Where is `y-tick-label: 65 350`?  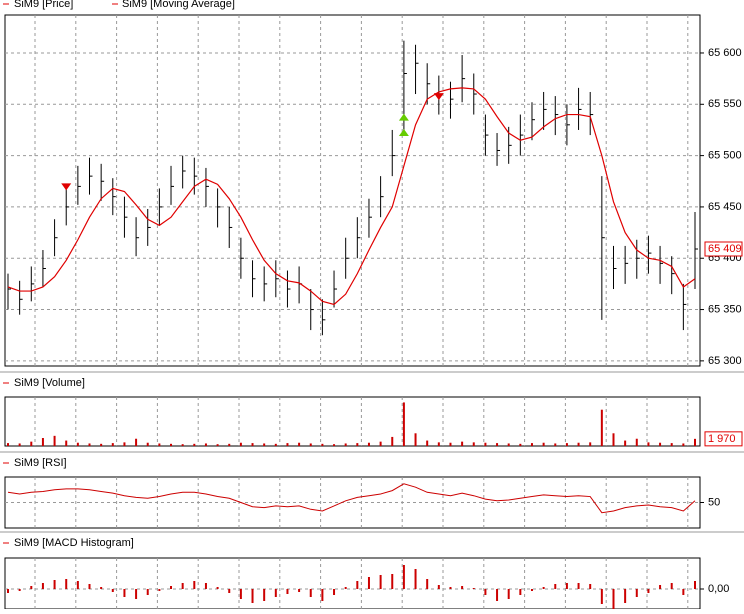 y-tick-label: 65 350 is located at coordinates (725, 309).